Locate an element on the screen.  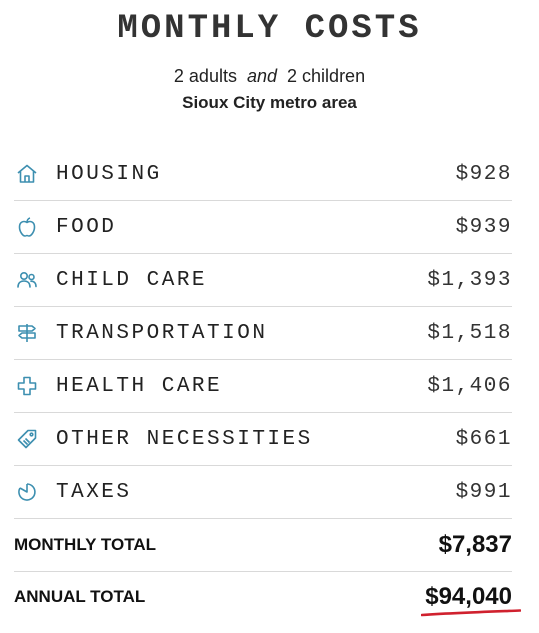
cost-label: TAXES is located at coordinates (94, 492).